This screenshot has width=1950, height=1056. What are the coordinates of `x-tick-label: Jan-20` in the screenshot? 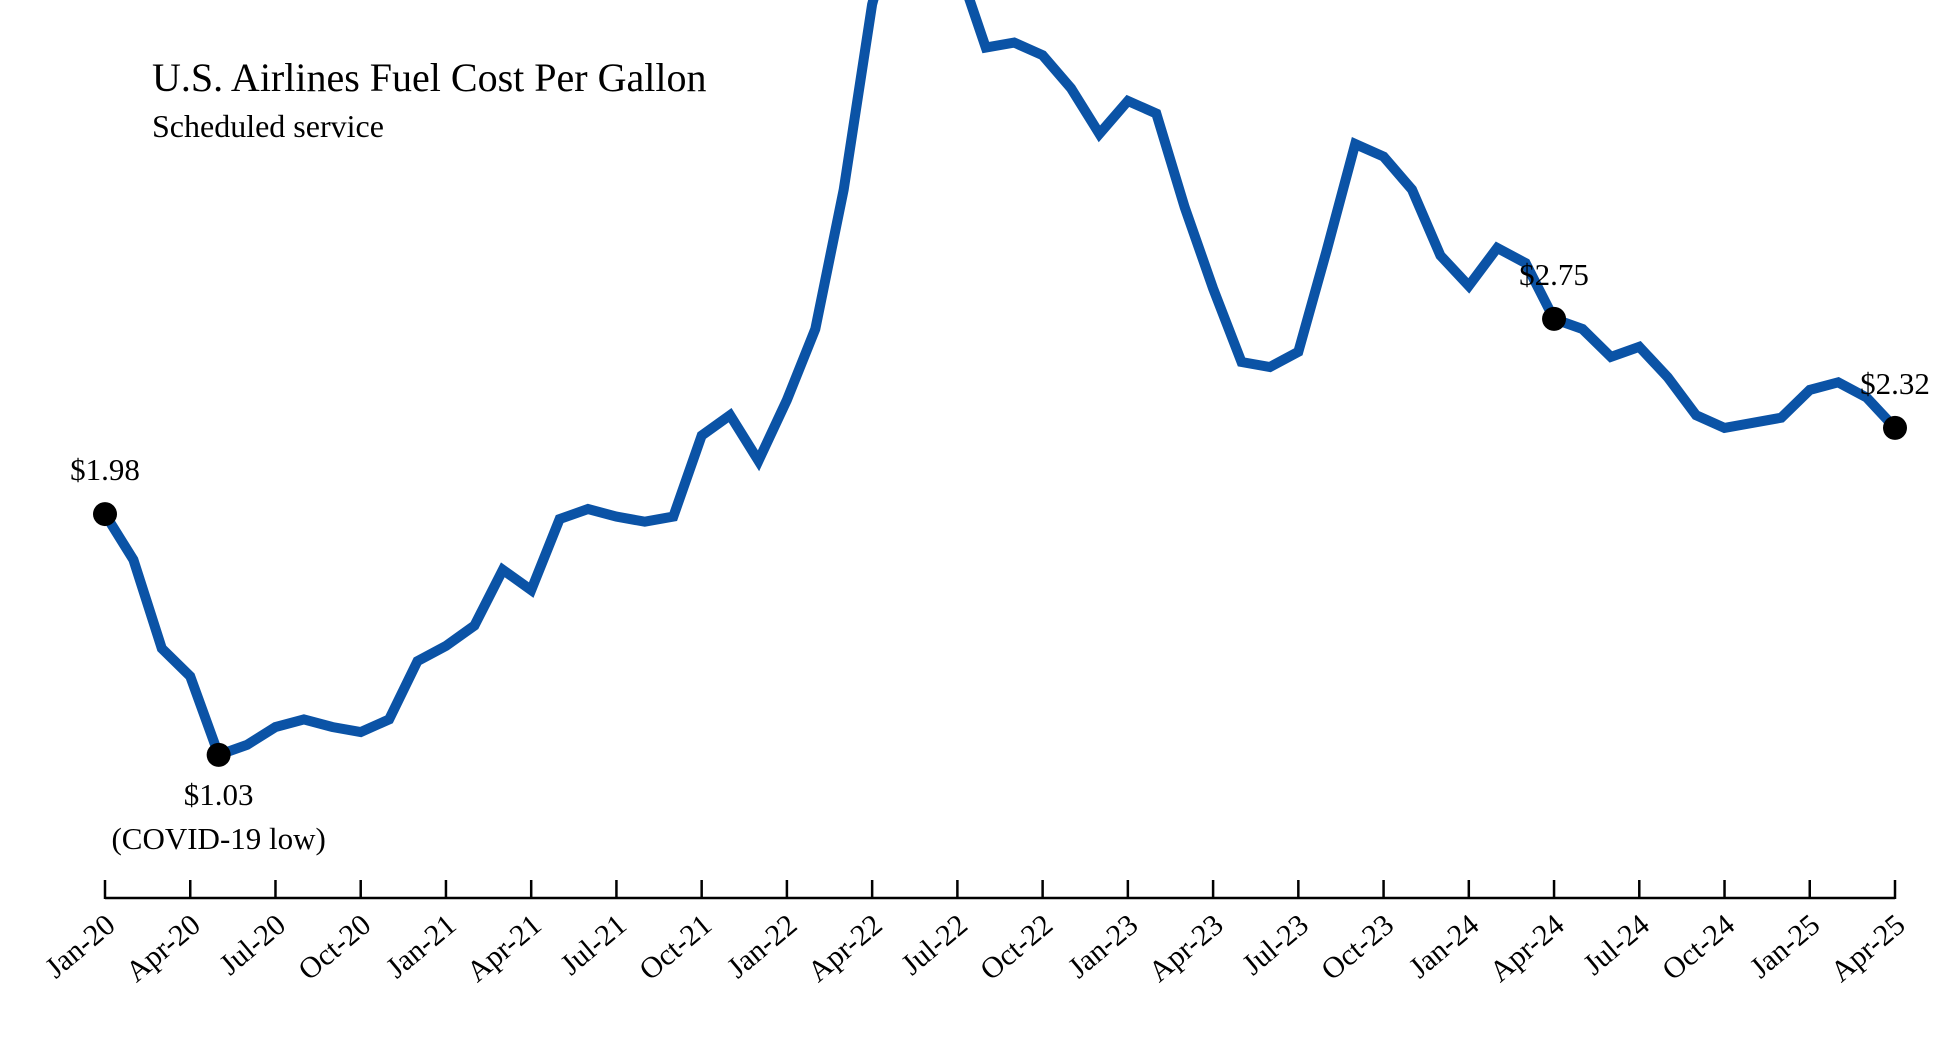 It's located at (80, 946).